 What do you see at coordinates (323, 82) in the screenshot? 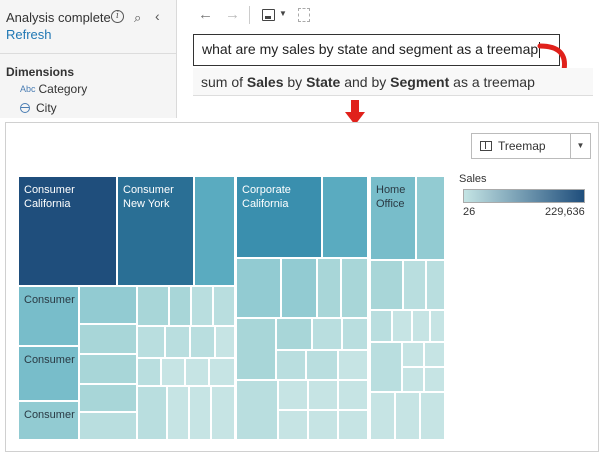
I see `interp-dim1: State` at bounding box center [323, 82].